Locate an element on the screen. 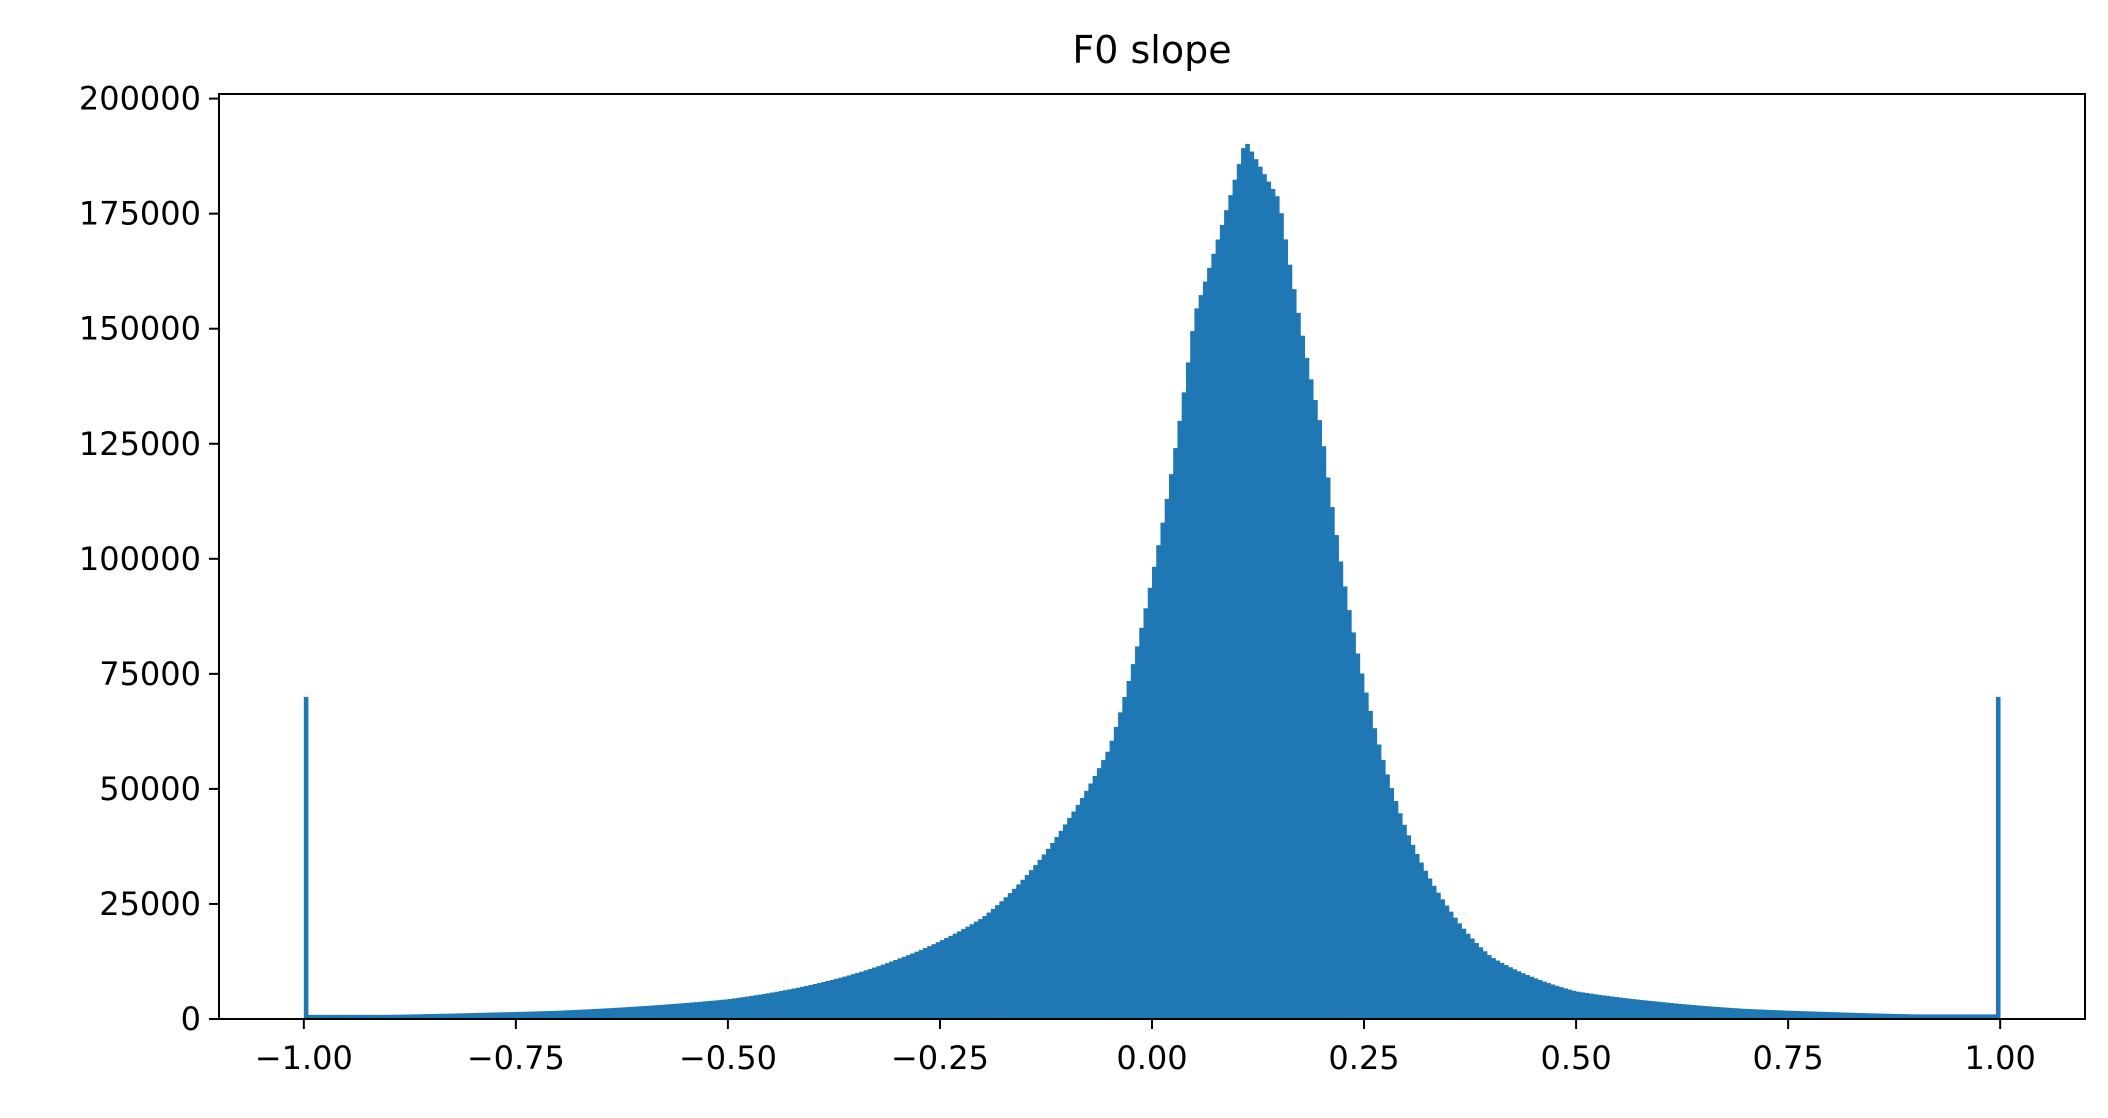  y-tick-label: 125000 is located at coordinates (140, 444).